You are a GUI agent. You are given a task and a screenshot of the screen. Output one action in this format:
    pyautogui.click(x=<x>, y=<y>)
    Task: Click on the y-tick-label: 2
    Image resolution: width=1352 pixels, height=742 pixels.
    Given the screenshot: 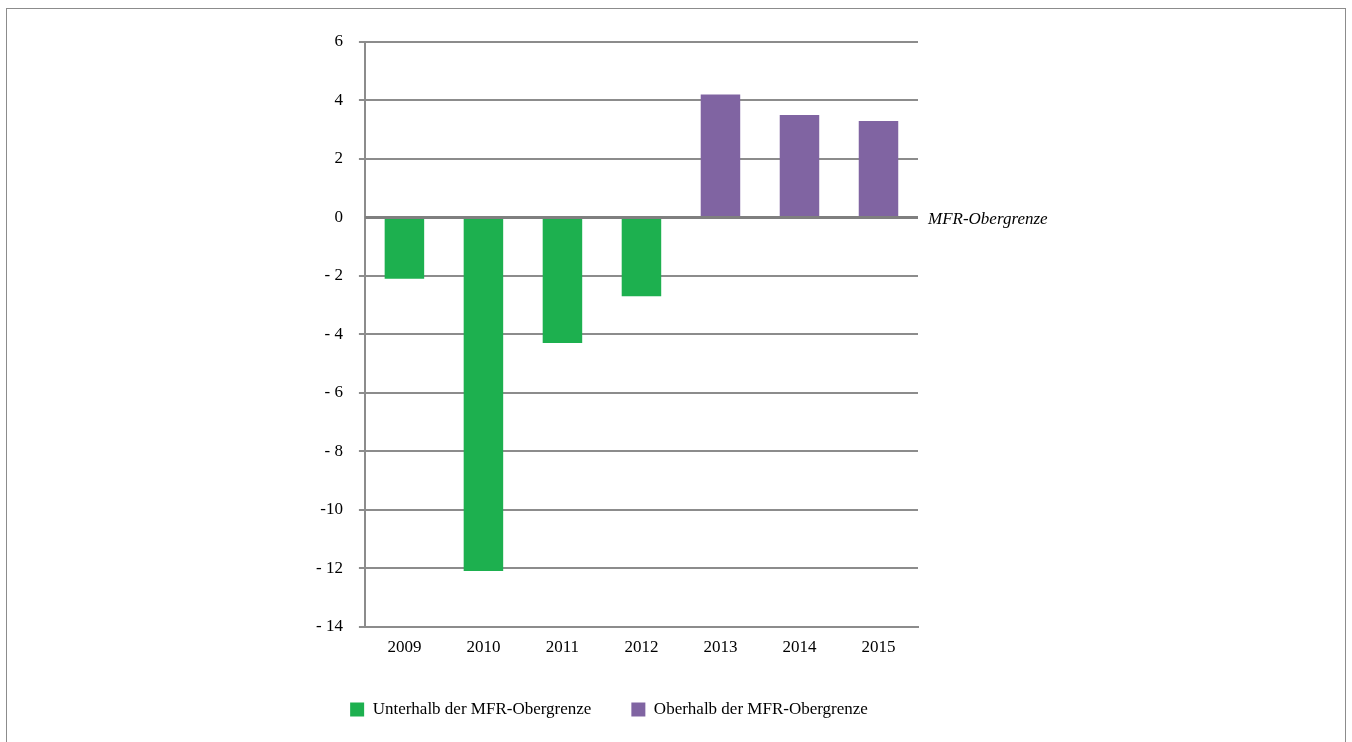 What is the action you would take?
    pyautogui.click(x=338, y=158)
    